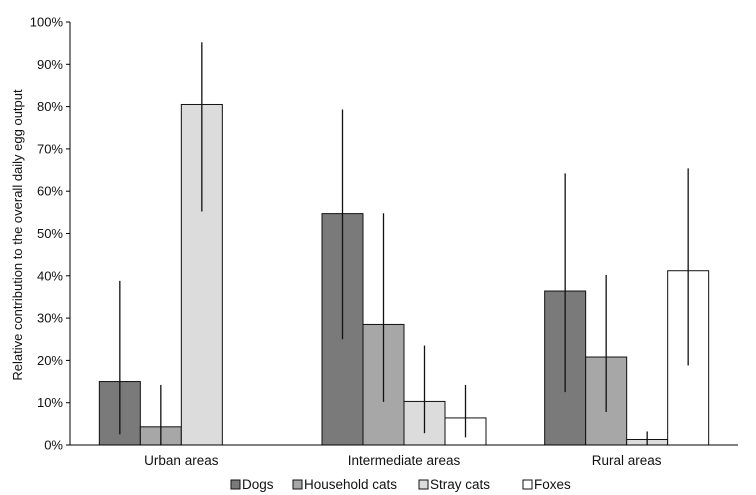 The width and height of the screenshot is (756, 495). I want to click on y-tick-label: 100%, so click(47, 22).